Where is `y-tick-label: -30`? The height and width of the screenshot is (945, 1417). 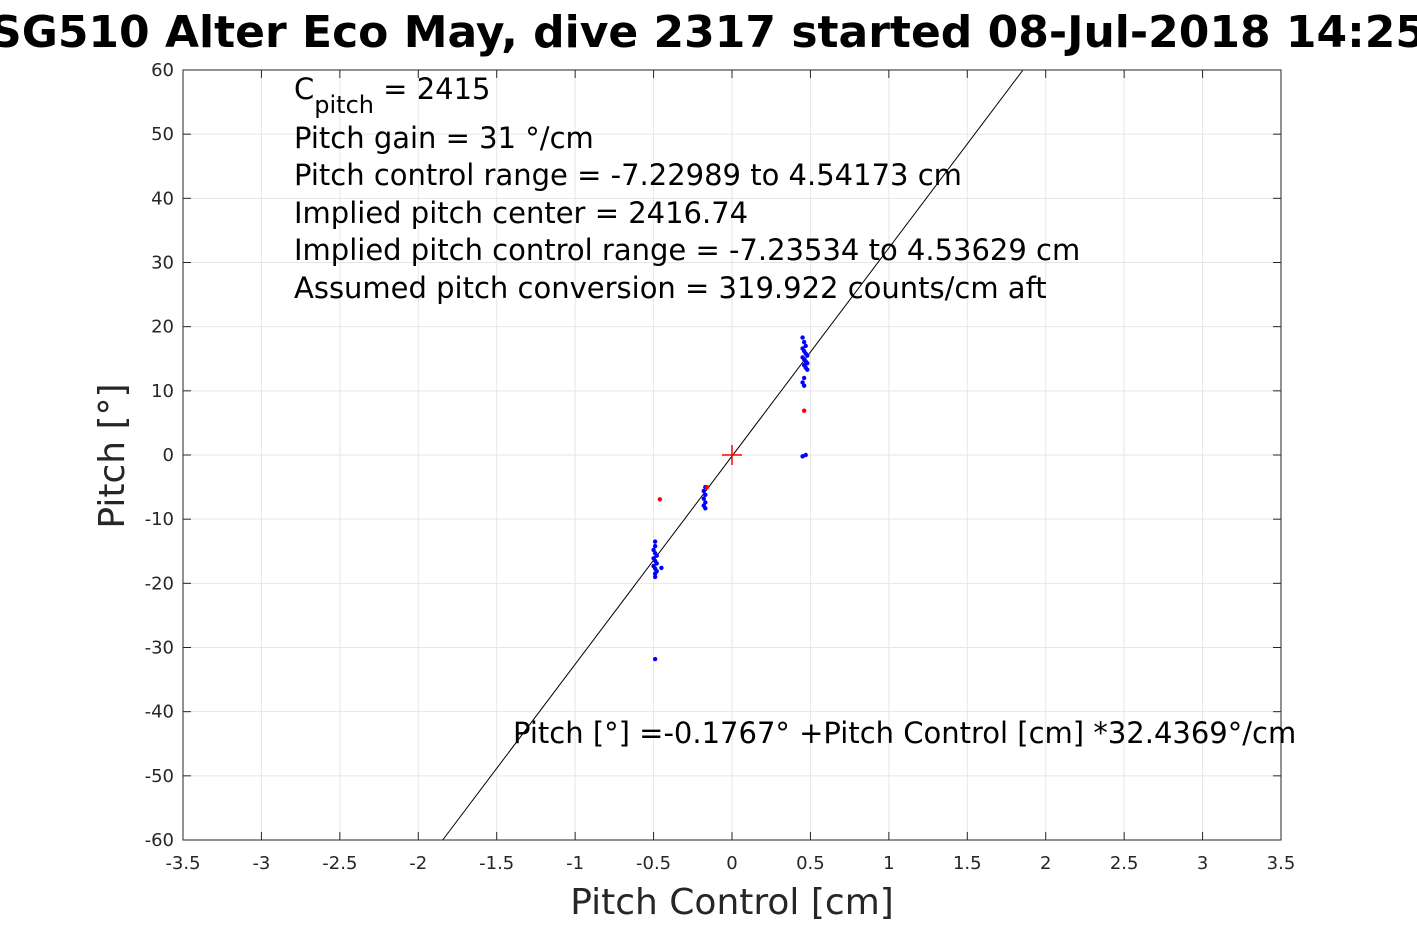 y-tick-label: -30 is located at coordinates (159, 648).